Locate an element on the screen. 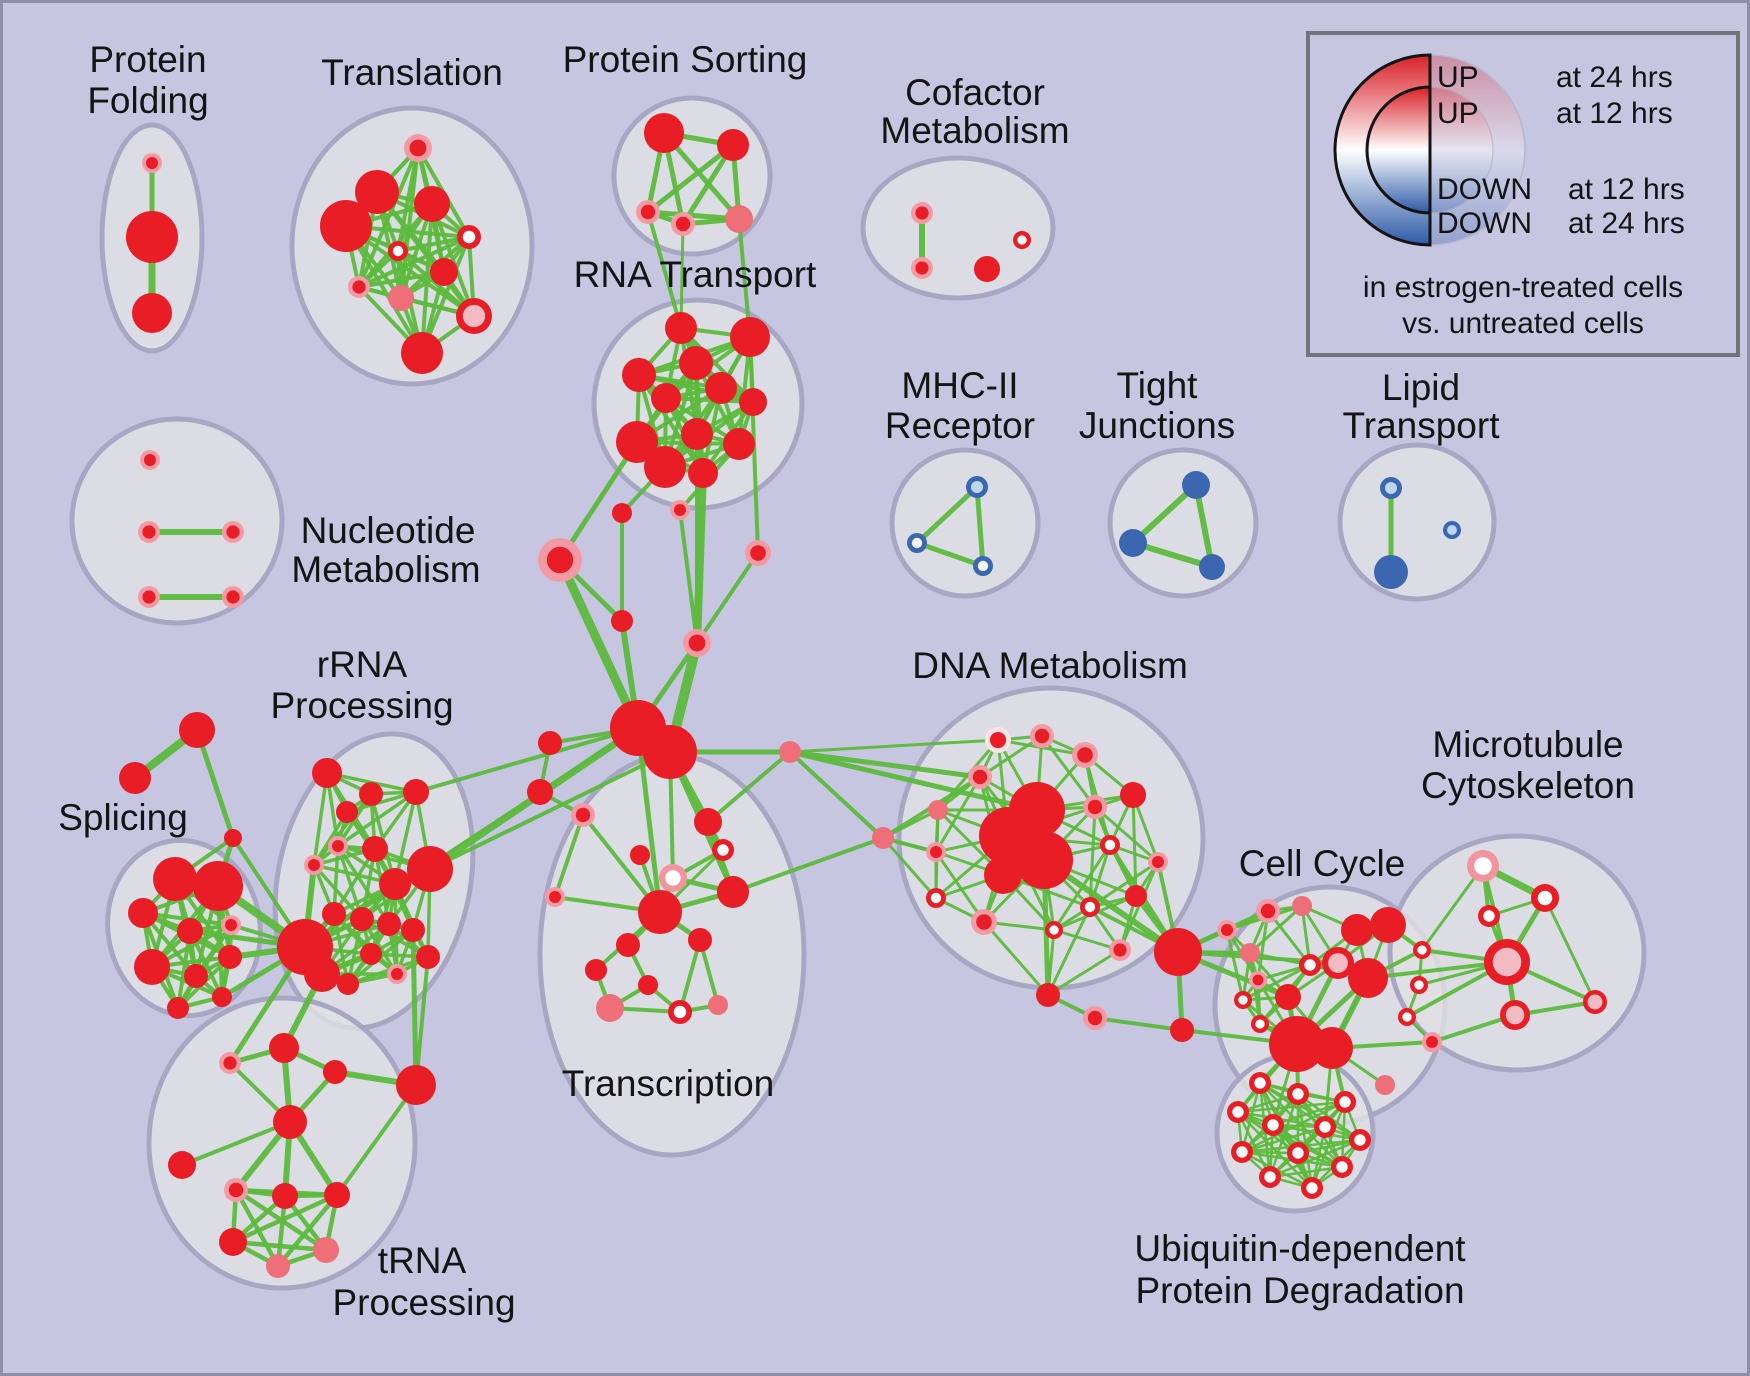 The image size is (1750, 1376). network-node-center-ub8 is located at coordinates (1242, 1152).